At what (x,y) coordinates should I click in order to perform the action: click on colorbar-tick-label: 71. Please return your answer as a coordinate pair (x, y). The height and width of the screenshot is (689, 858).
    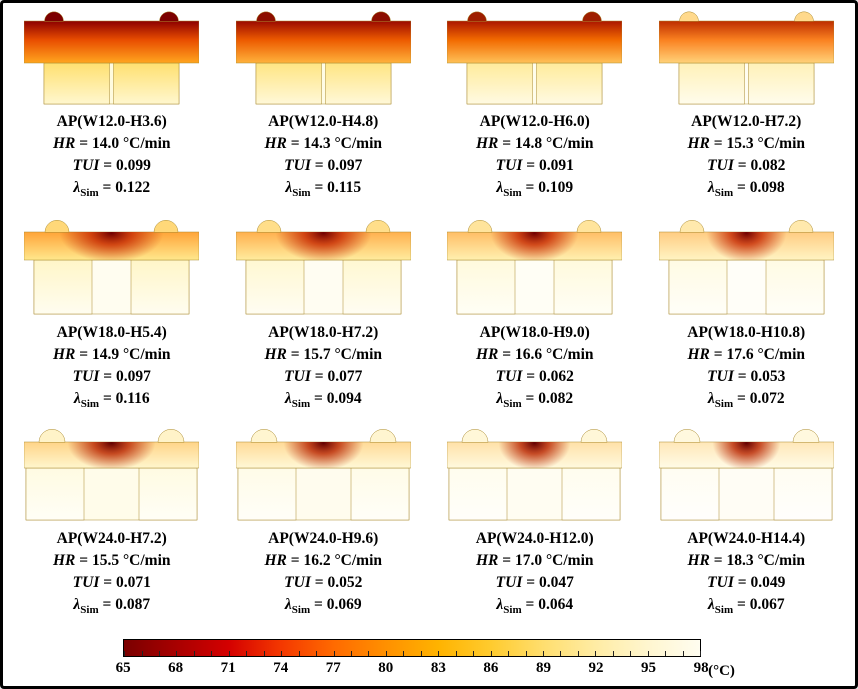
    Looking at the image, I should click on (228, 668).